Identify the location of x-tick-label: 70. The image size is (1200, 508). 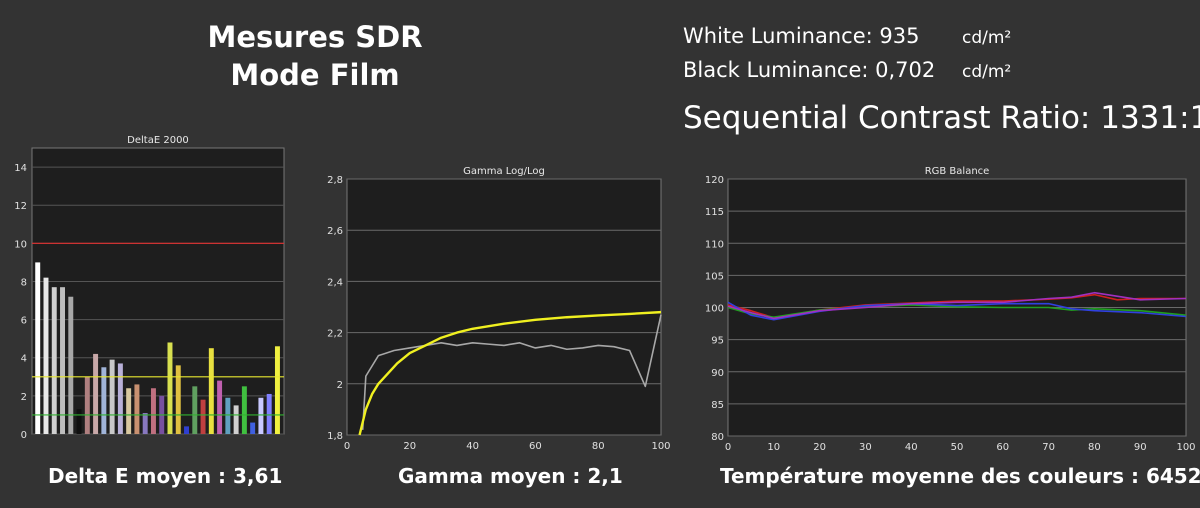
(1048, 447).